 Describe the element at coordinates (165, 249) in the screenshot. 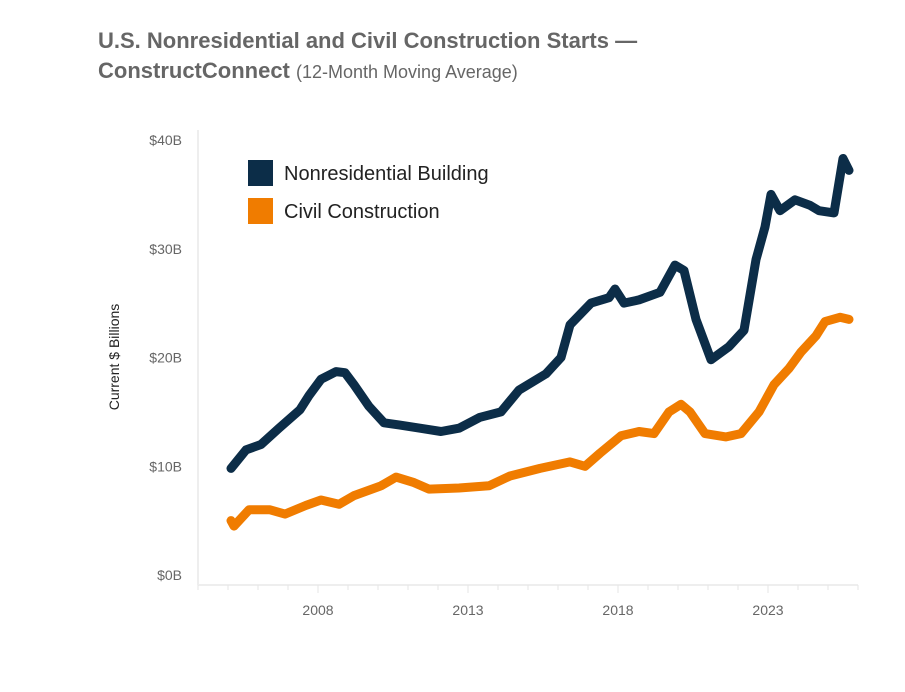

I see `y-tick-label: $30B` at that location.